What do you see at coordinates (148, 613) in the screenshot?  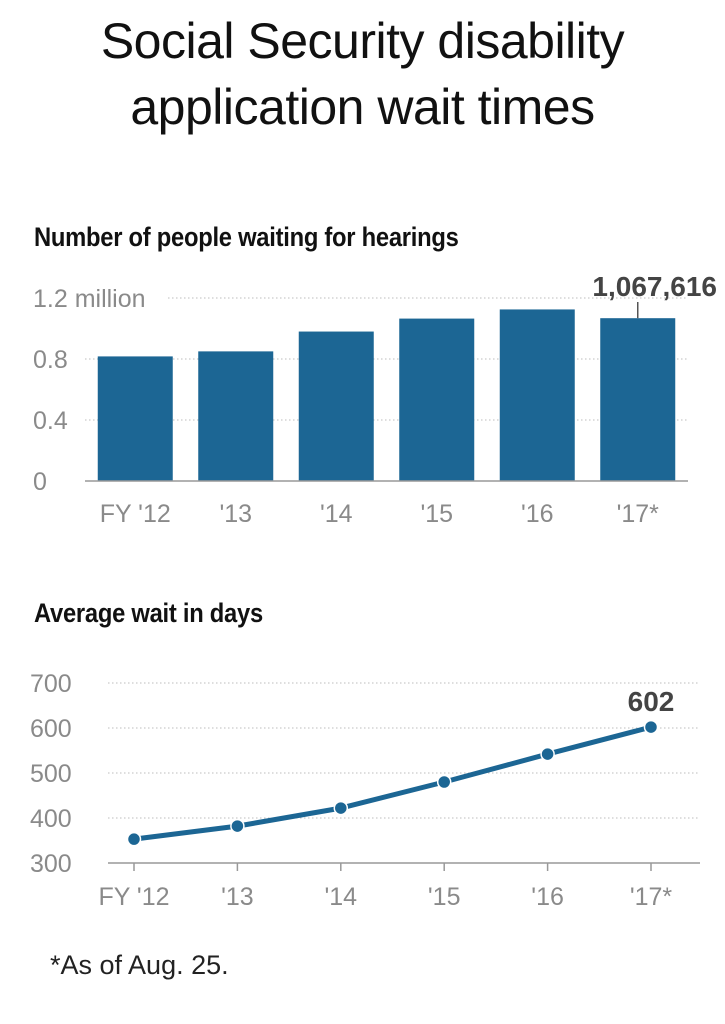 I see `line-chart-title: Average wait in days` at bounding box center [148, 613].